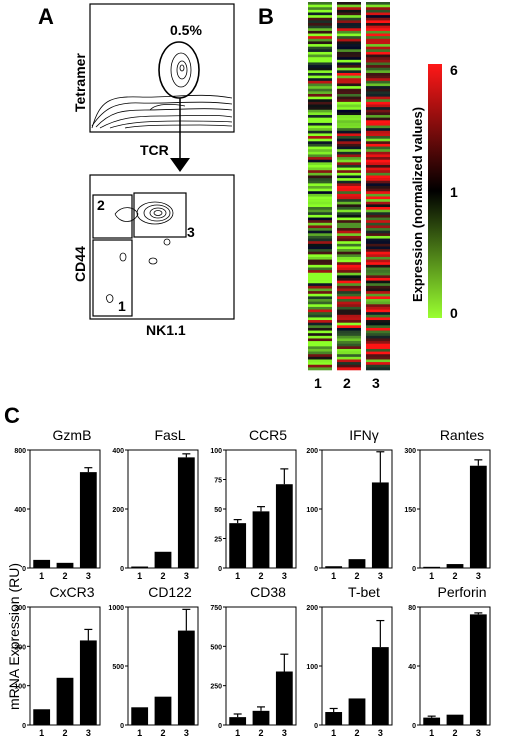 This screenshot has width=520, height=744. I want to click on bar-chart-title: CCR5, so click(268, 435).